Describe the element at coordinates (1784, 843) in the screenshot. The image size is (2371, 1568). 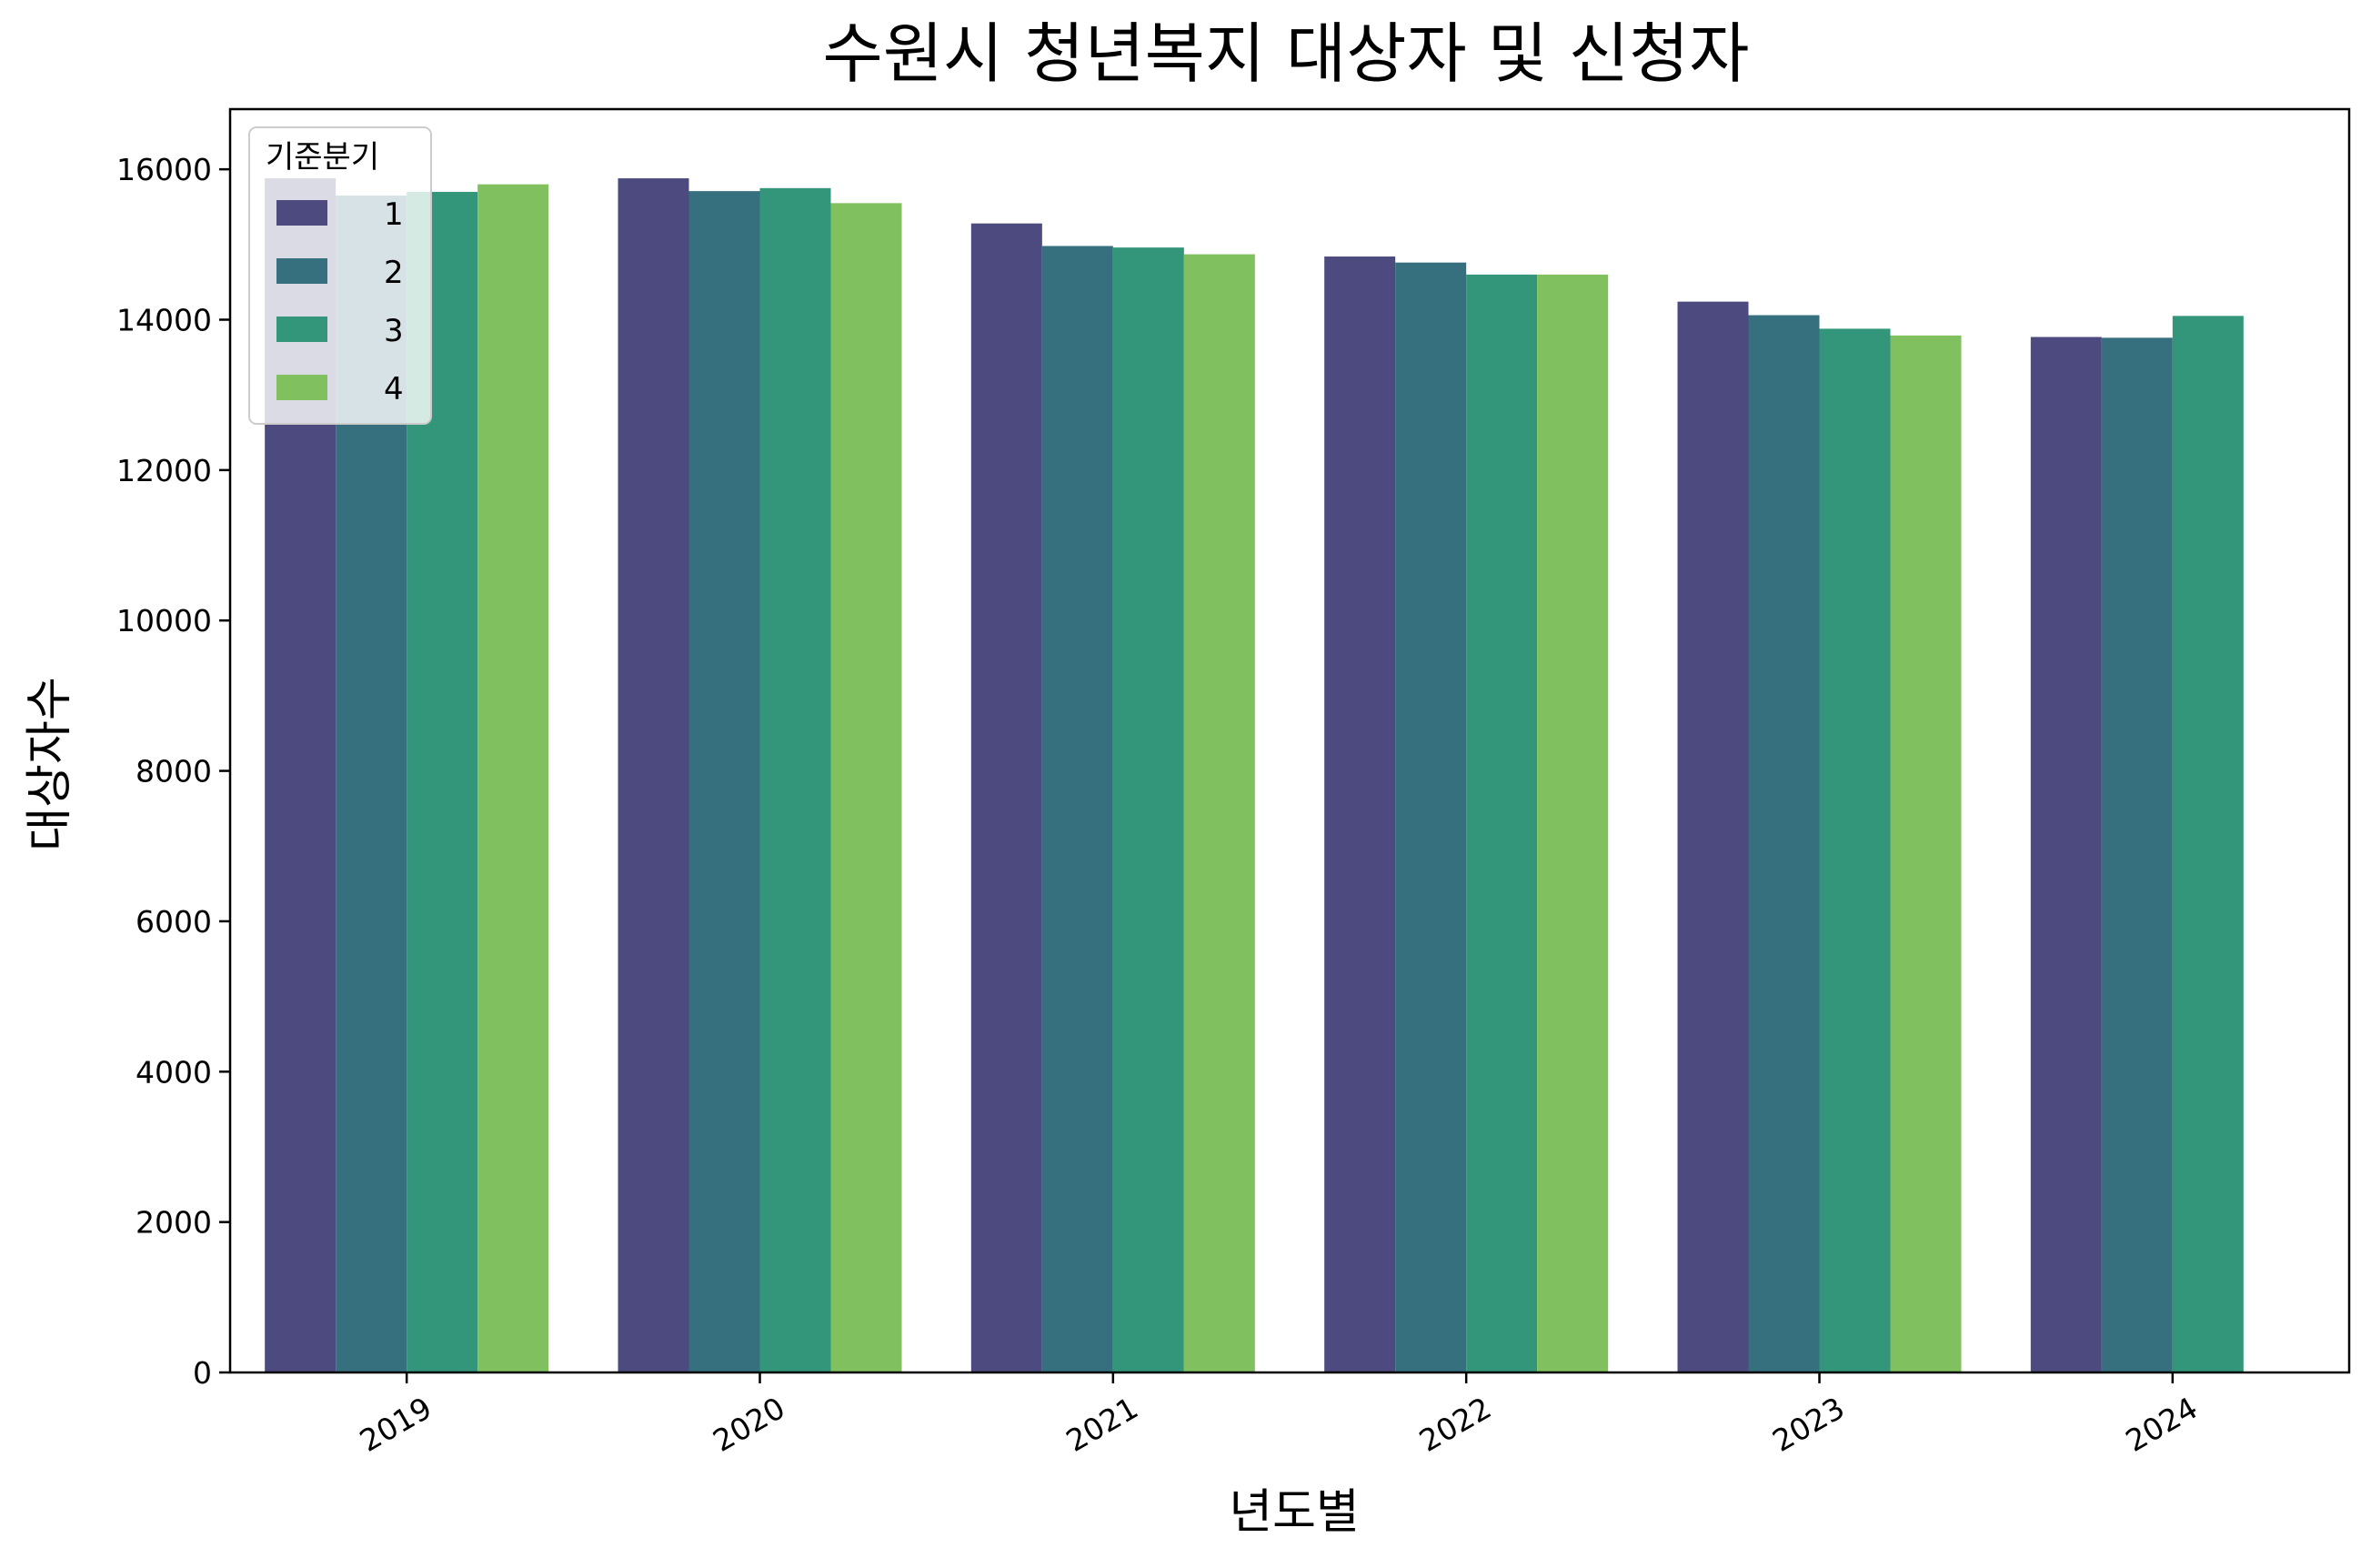
I see `bar-2023-q2` at that location.